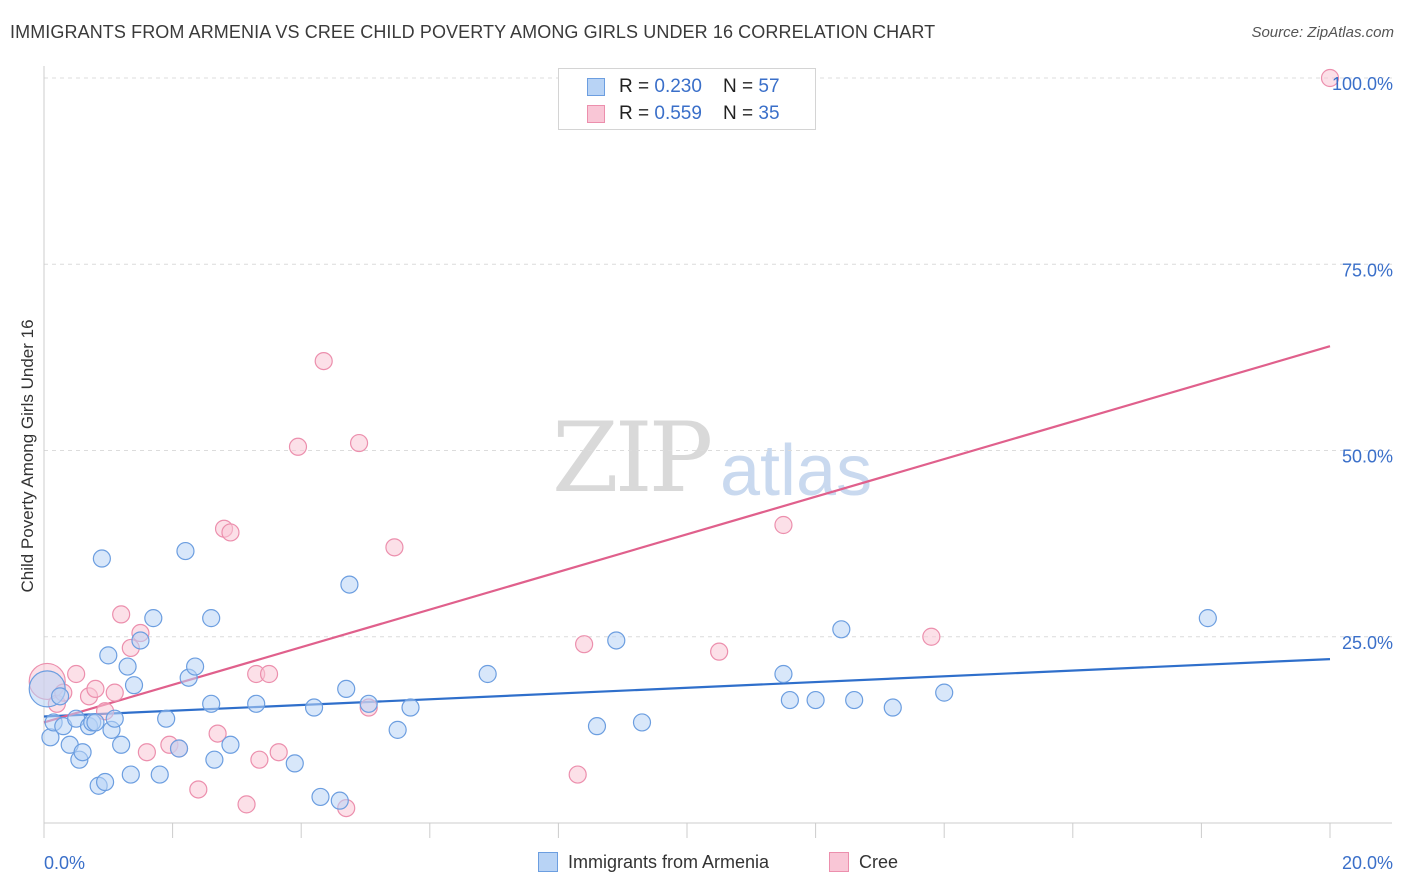 Image resolution: width=1406 pixels, height=892 pixels. Describe the element at coordinates (796, 471) in the screenshot. I see `watermark-atlas: atlas` at that location.